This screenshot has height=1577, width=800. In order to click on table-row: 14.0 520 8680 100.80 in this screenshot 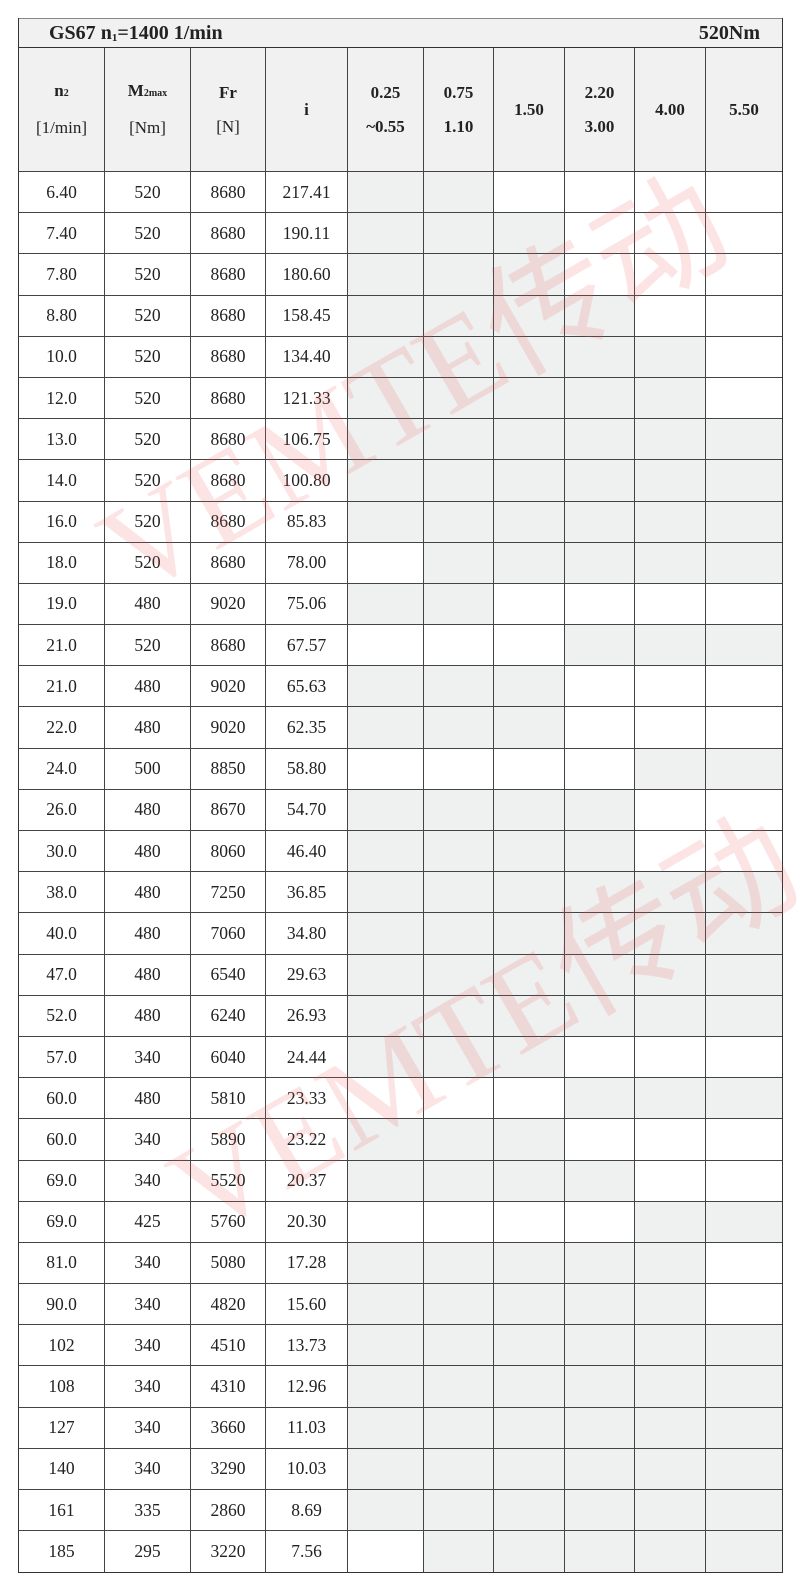, I will do `click(400, 481)`.